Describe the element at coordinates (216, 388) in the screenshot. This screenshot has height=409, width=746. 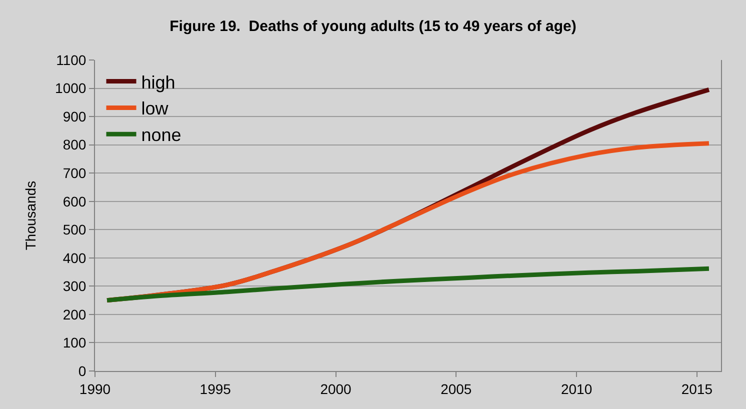
I see `x-tick-label: 1995` at that location.